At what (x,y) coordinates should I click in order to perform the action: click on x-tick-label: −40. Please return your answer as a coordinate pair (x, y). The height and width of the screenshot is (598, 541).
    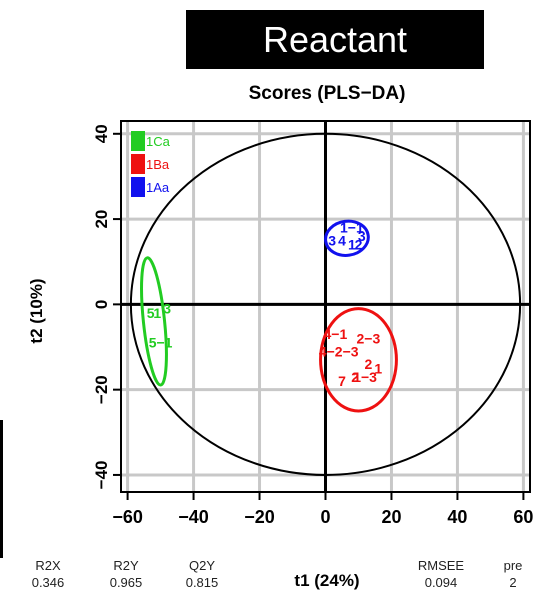
    Looking at the image, I should click on (193, 517).